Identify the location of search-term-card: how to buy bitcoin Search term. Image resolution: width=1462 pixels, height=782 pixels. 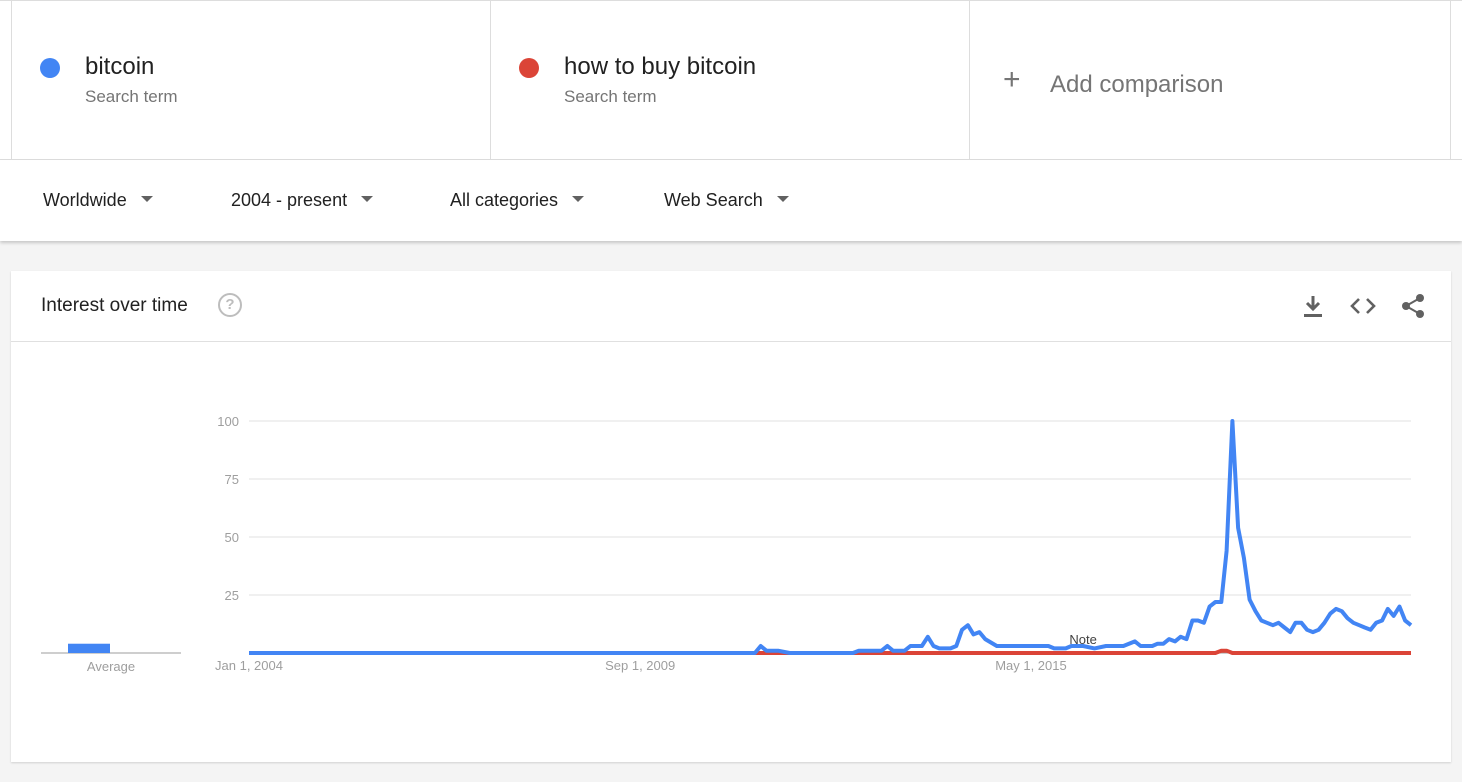
(730, 80).